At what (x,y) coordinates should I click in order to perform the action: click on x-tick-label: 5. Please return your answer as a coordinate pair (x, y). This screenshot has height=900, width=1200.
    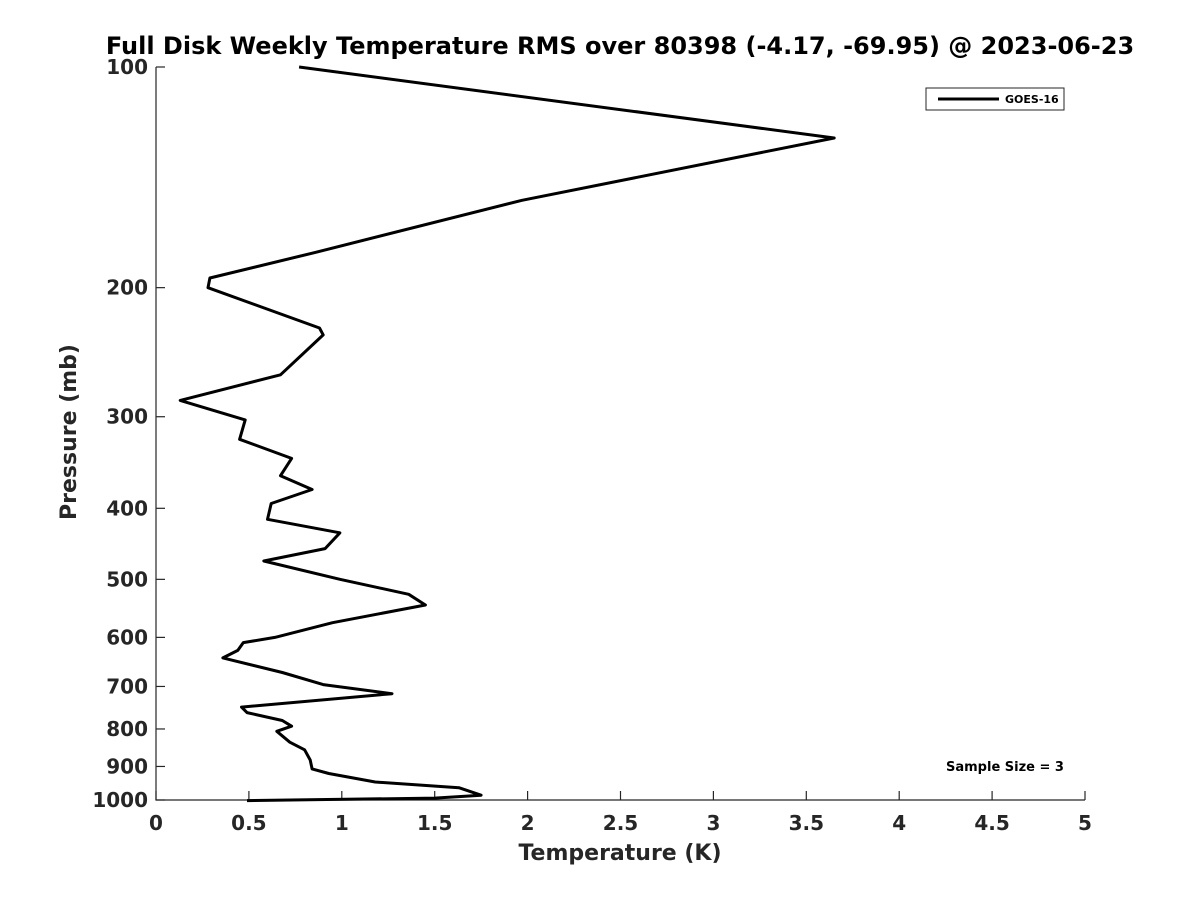
    Looking at the image, I should click on (1085, 823).